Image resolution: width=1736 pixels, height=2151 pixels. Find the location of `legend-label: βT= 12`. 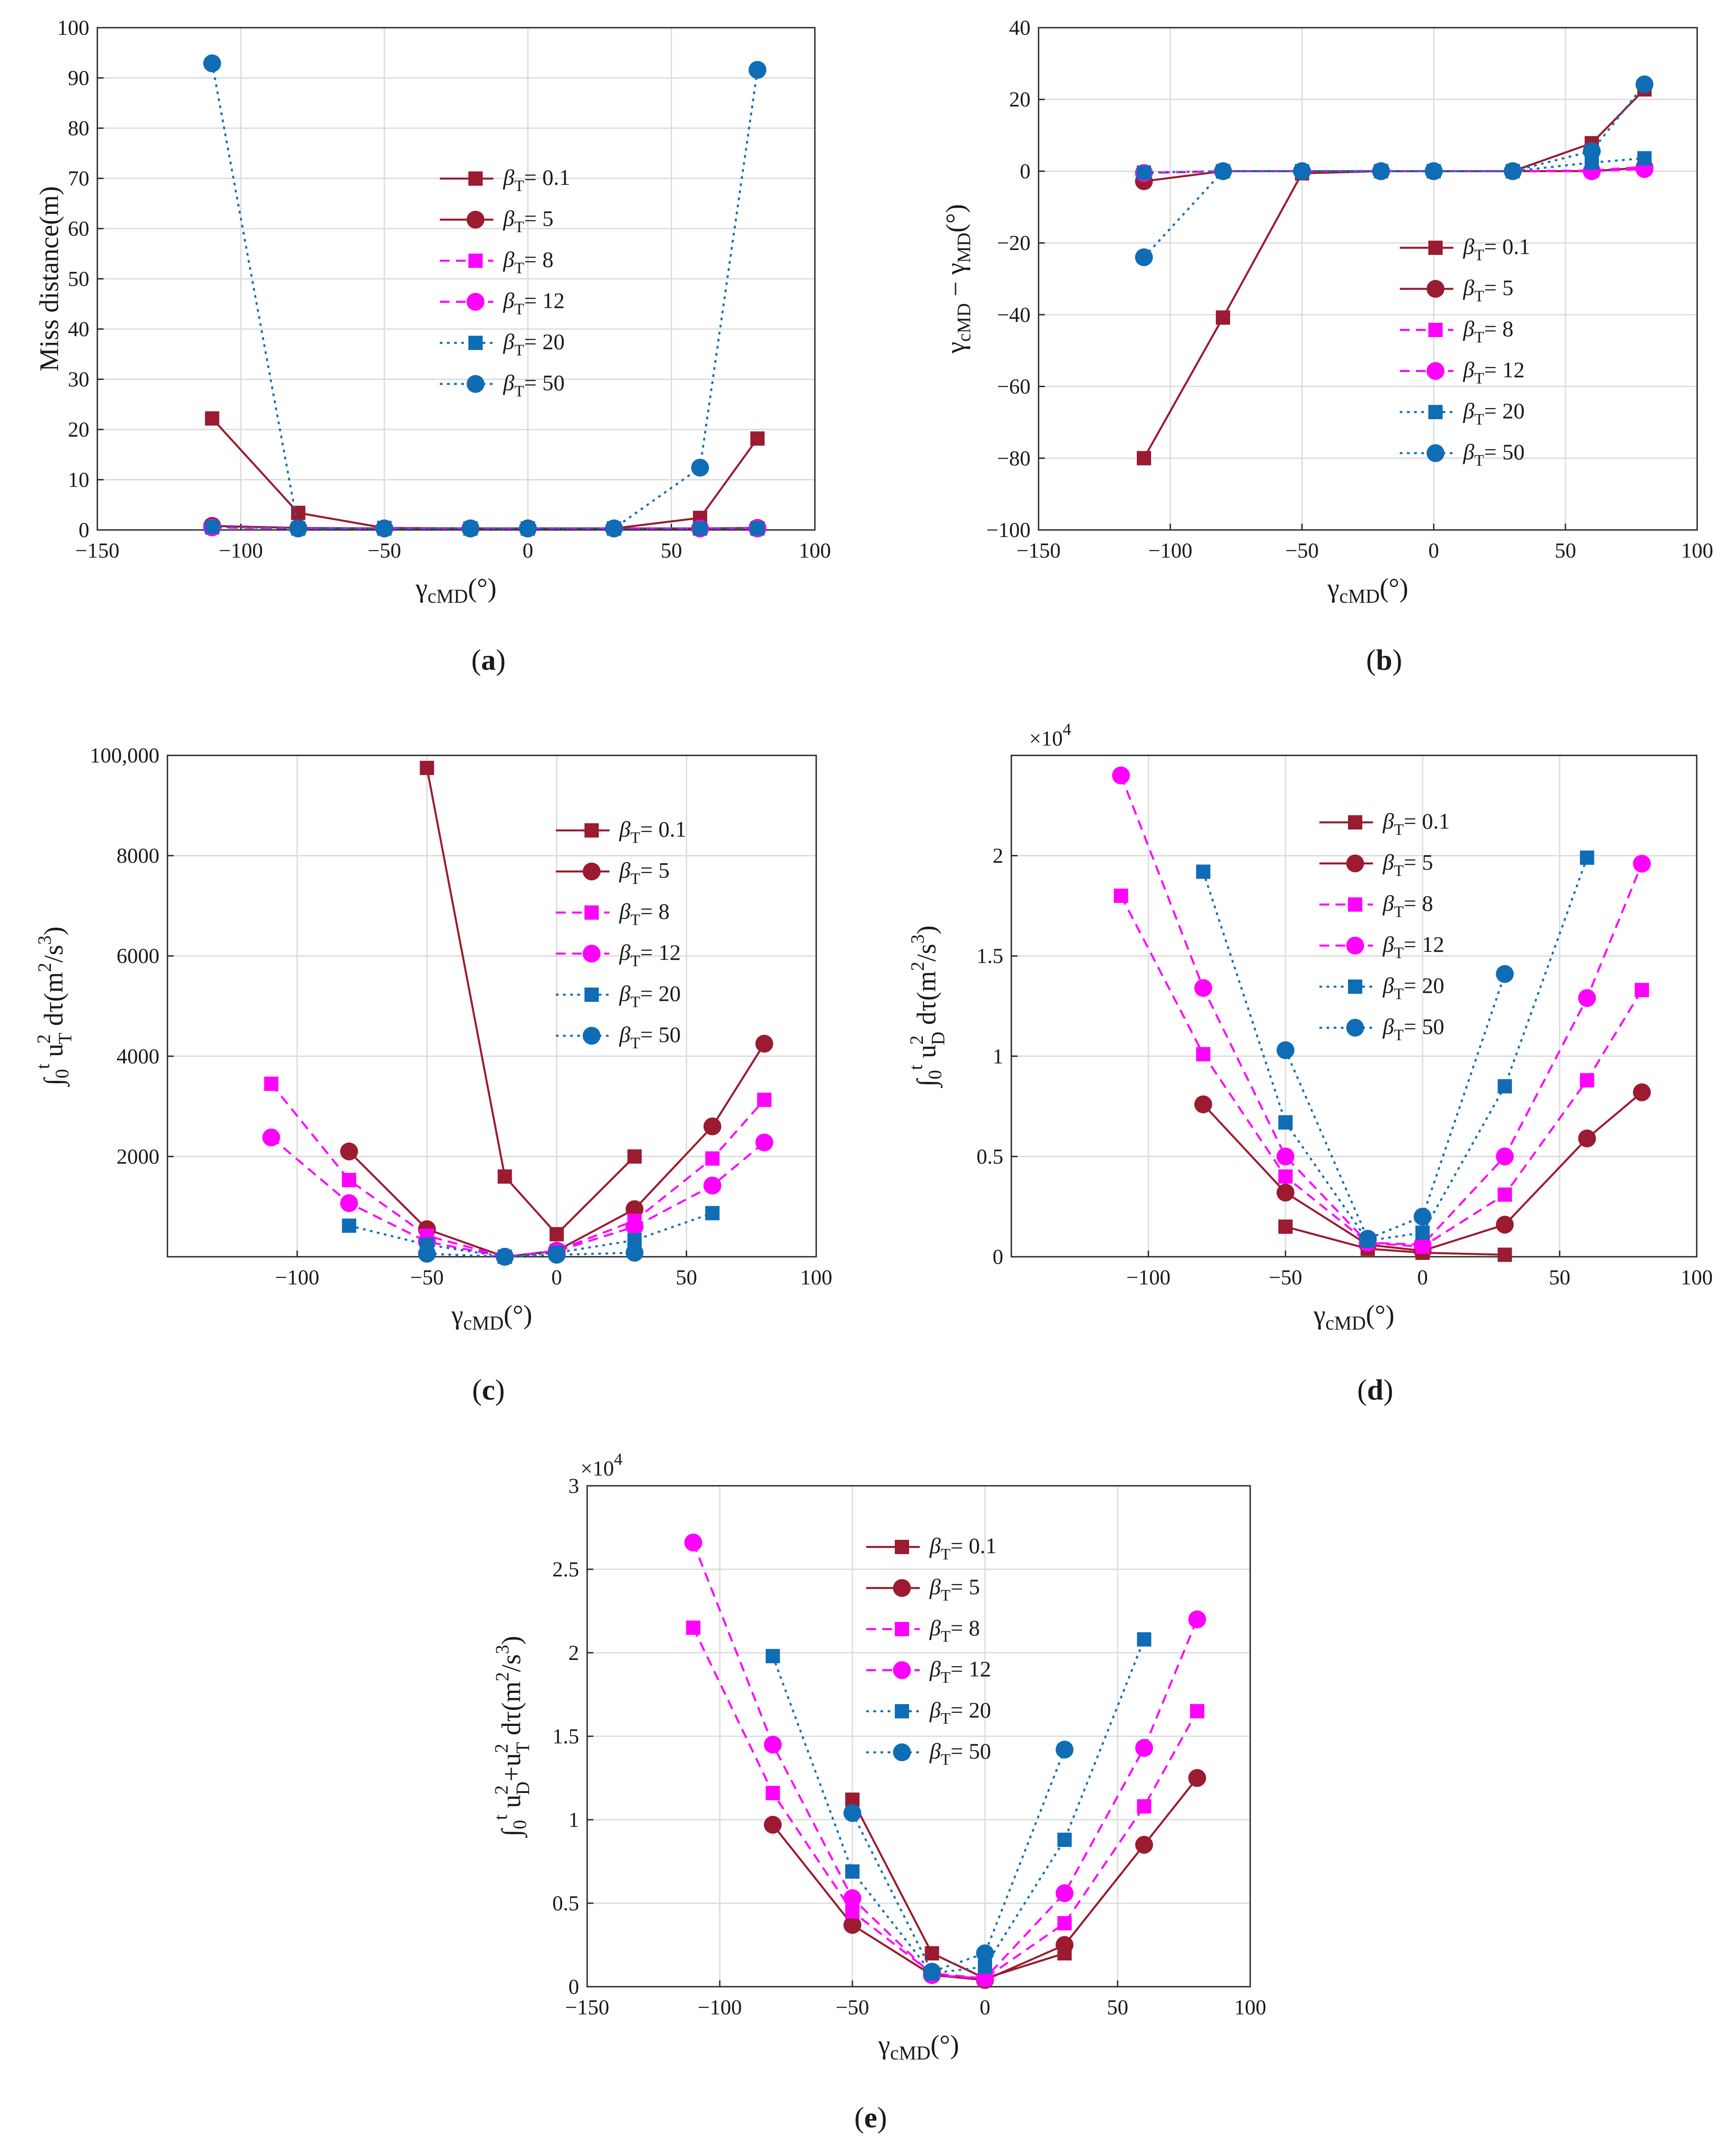

legend-label: βT= 12 is located at coordinates (650, 955).